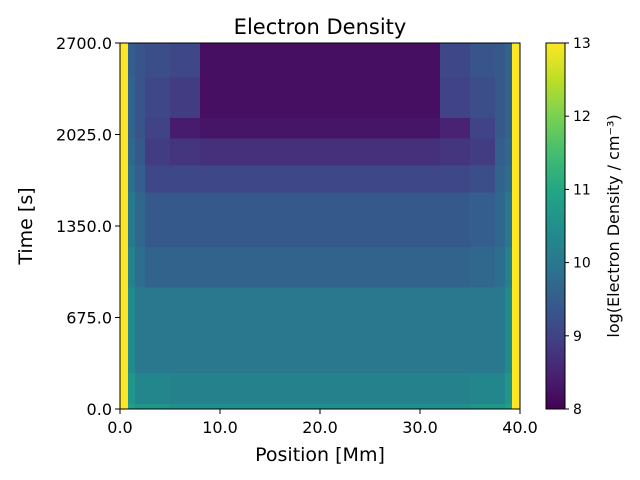 The image size is (640, 480). I want to click on y-axis-ticks: 0.0 675.0 1350.0 2025.0 2700.0, so click(88, 226).